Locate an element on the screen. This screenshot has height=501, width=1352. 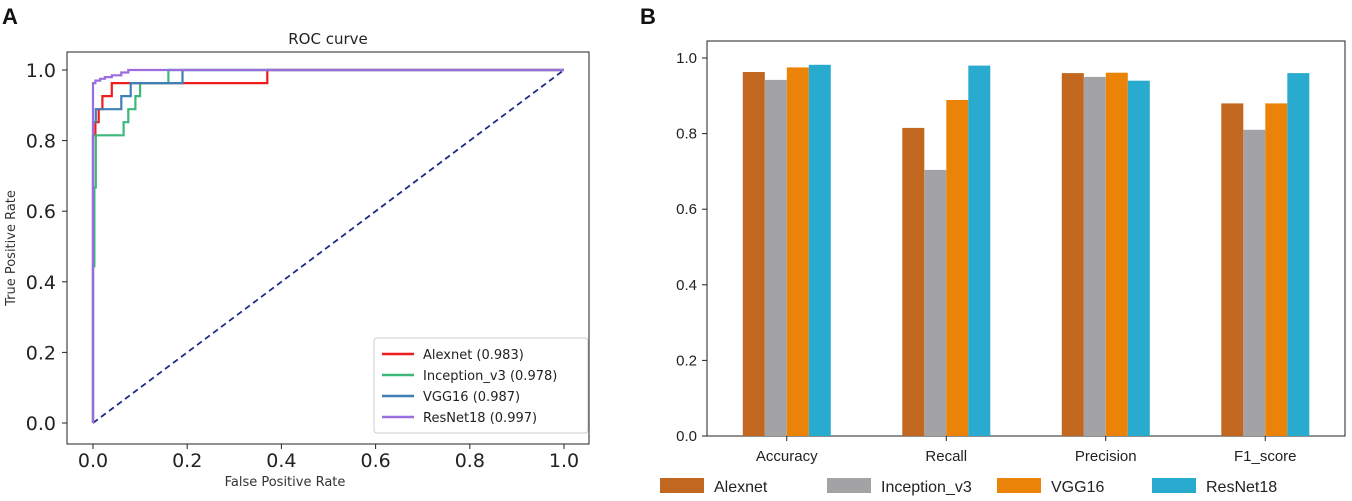
bar-alexnet-recall is located at coordinates (913, 282).